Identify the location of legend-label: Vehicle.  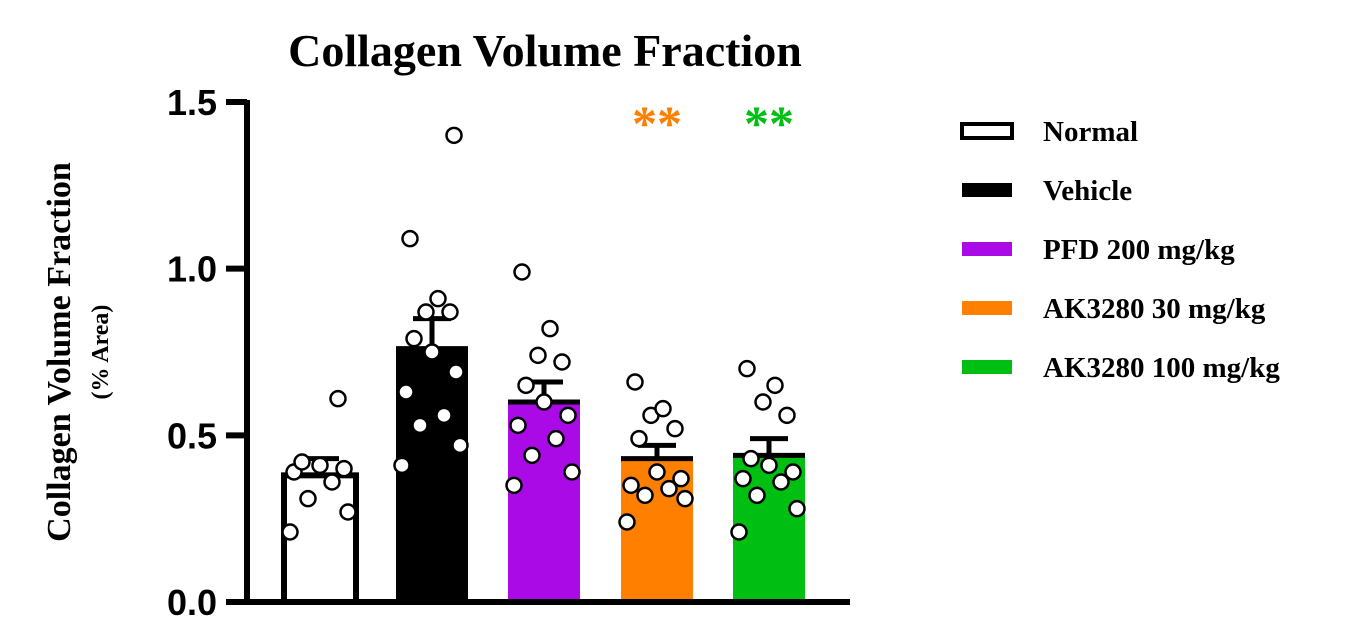
(1087, 191).